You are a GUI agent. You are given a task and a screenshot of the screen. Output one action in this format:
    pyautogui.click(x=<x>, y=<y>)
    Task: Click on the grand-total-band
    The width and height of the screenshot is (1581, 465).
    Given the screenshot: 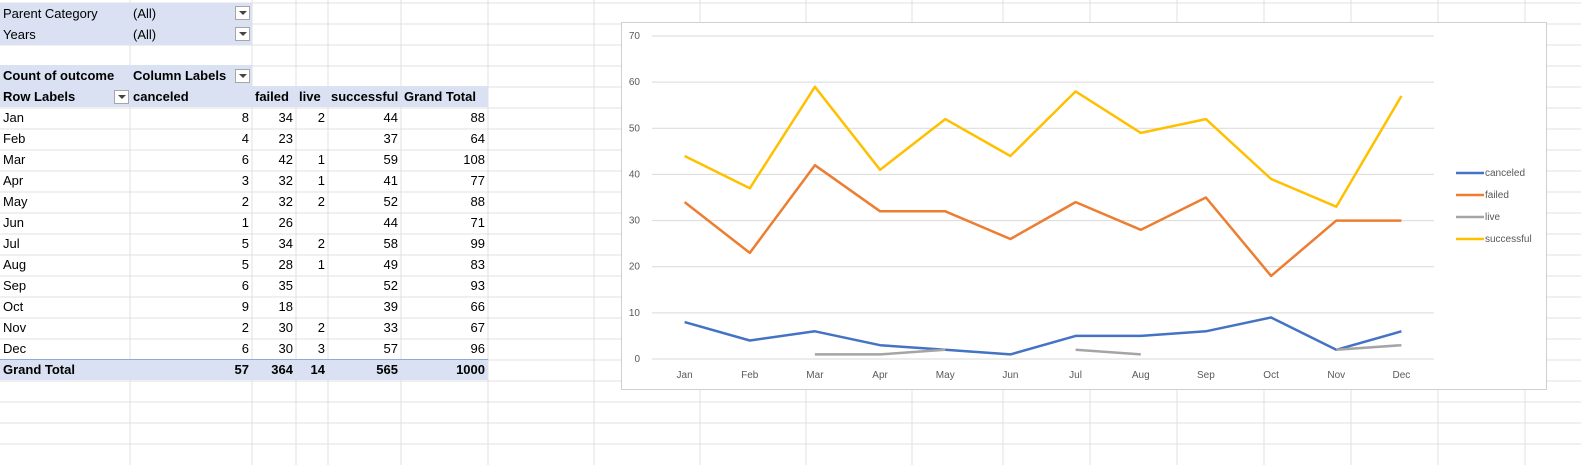 What is the action you would take?
    pyautogui.click(x=244, y=369)
    